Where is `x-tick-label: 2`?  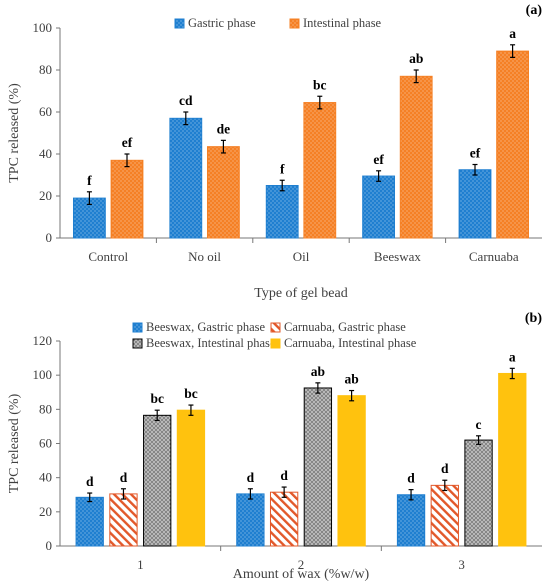
x-tick-label: 2 is located at coordinates (301, 564).